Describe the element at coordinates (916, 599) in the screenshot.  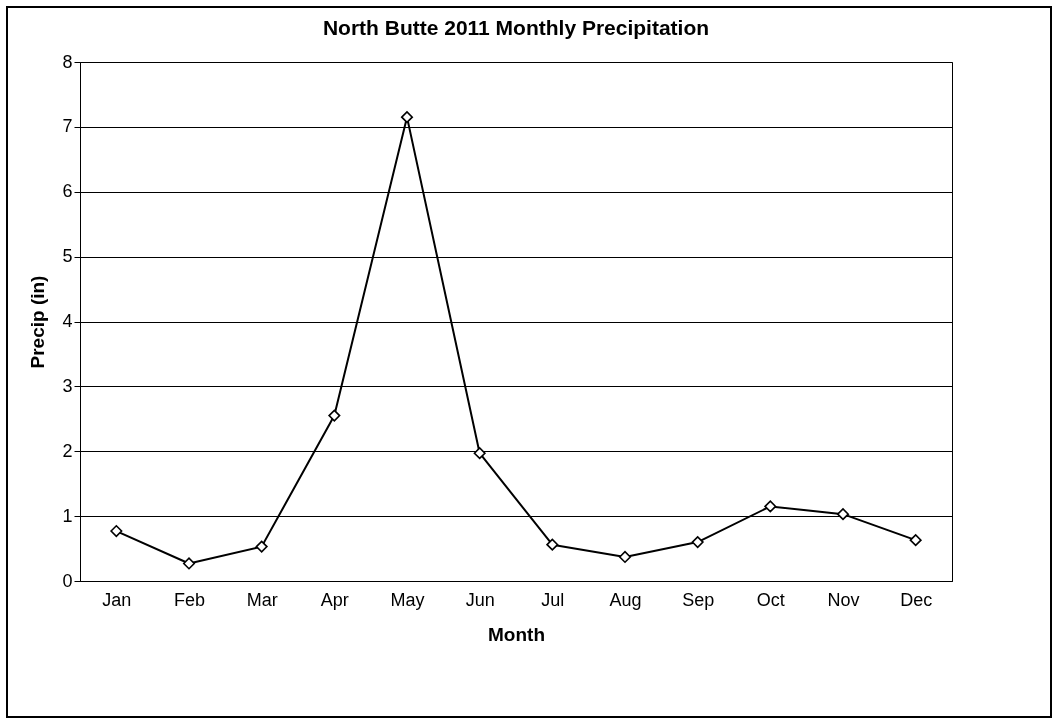
I see `x-tick-label: Dec` at that location.